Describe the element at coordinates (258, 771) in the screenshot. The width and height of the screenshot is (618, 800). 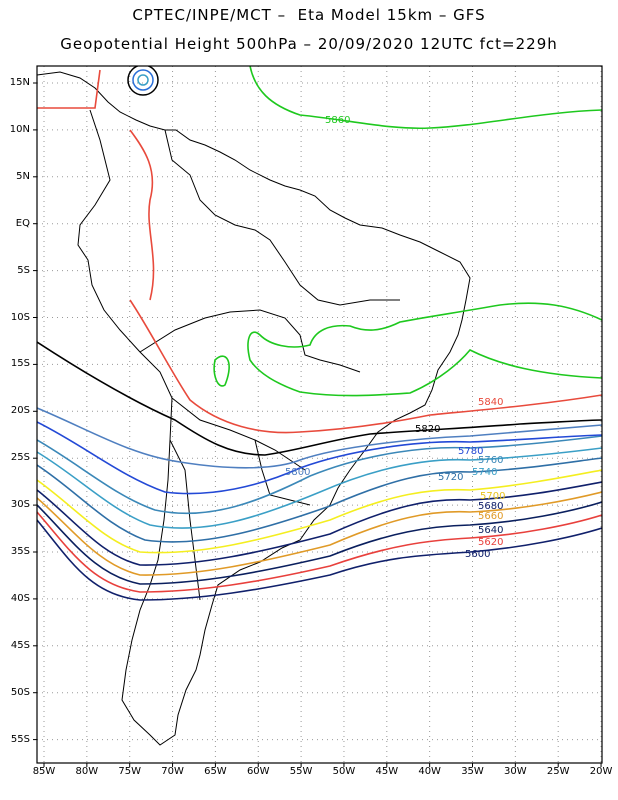
I see `lon-label: 60W` at that location.